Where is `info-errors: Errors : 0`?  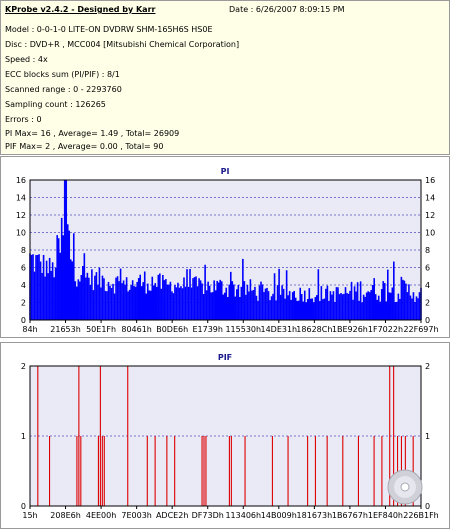 info-errors: Errors : 0 is located at coordinates (23, 119).